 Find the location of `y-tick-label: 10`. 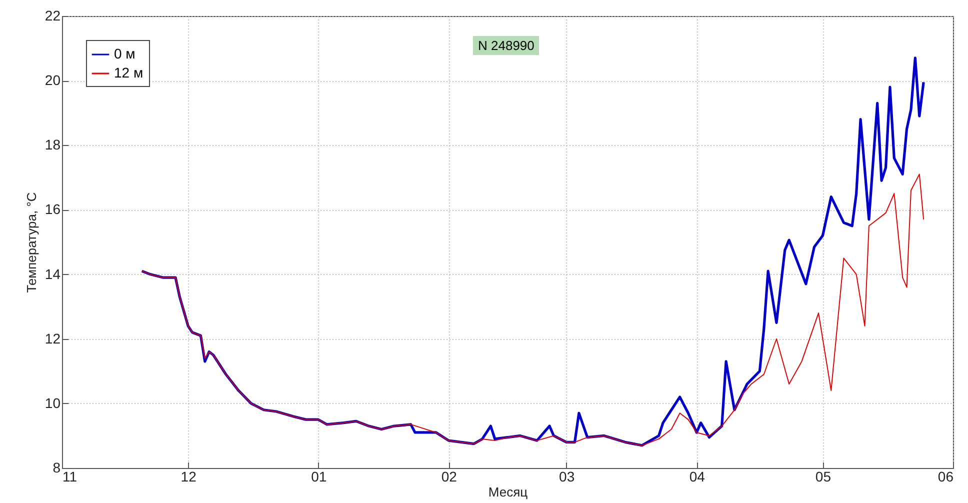

y-tick-label: 10 is located at coordinates (52, 402).